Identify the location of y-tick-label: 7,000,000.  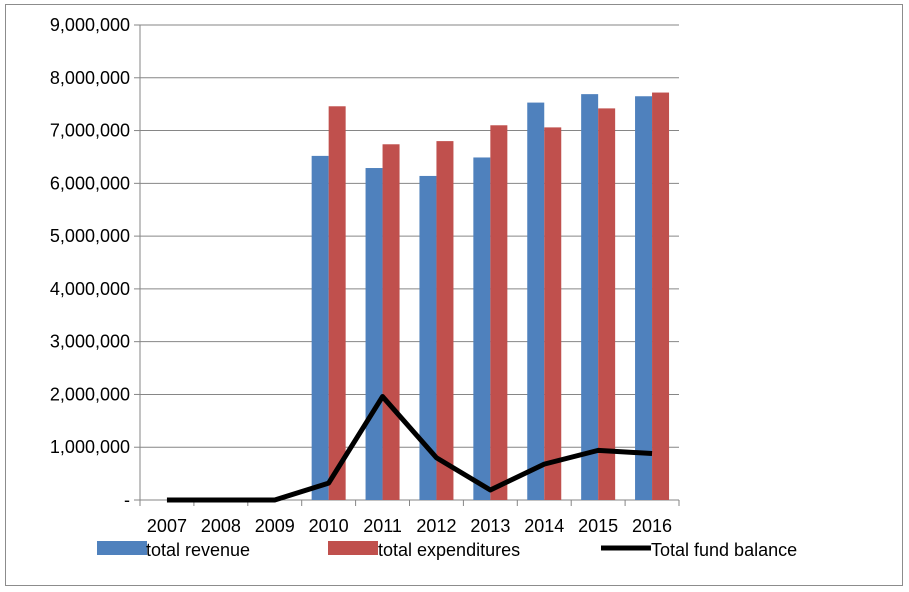
(90, 131).